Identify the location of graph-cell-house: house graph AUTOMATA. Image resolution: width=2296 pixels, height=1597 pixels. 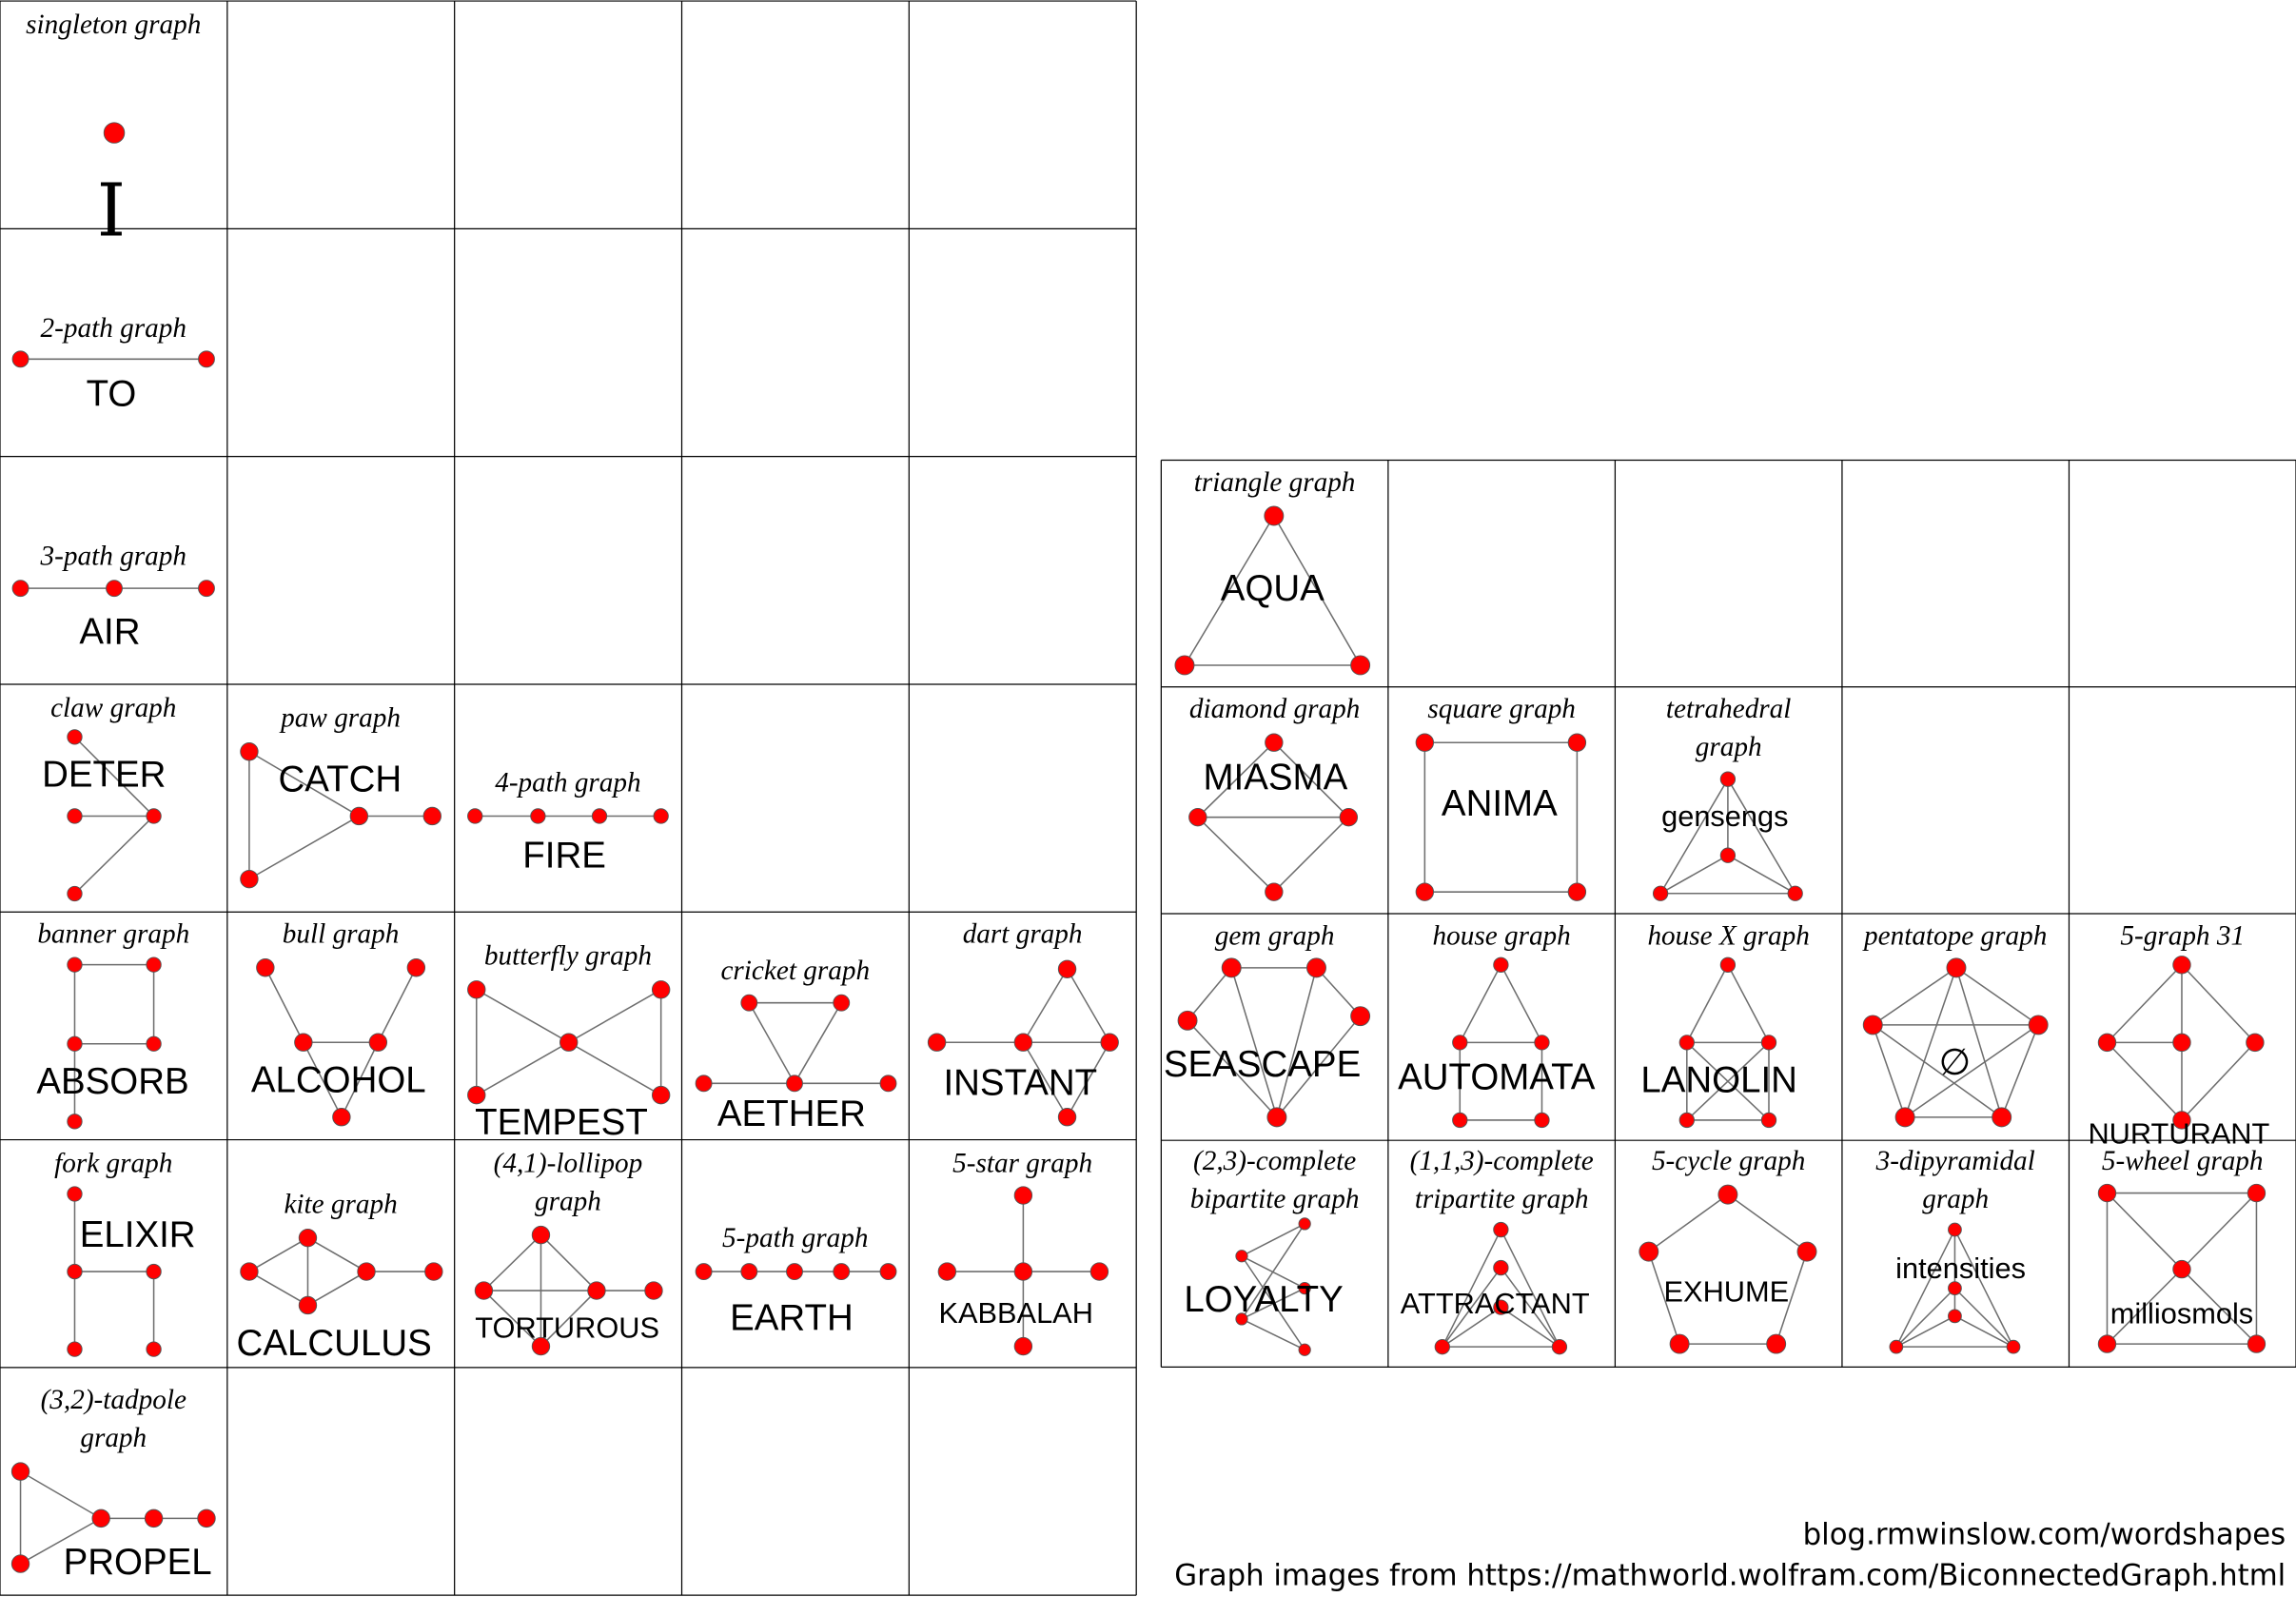
(1497, 1024).